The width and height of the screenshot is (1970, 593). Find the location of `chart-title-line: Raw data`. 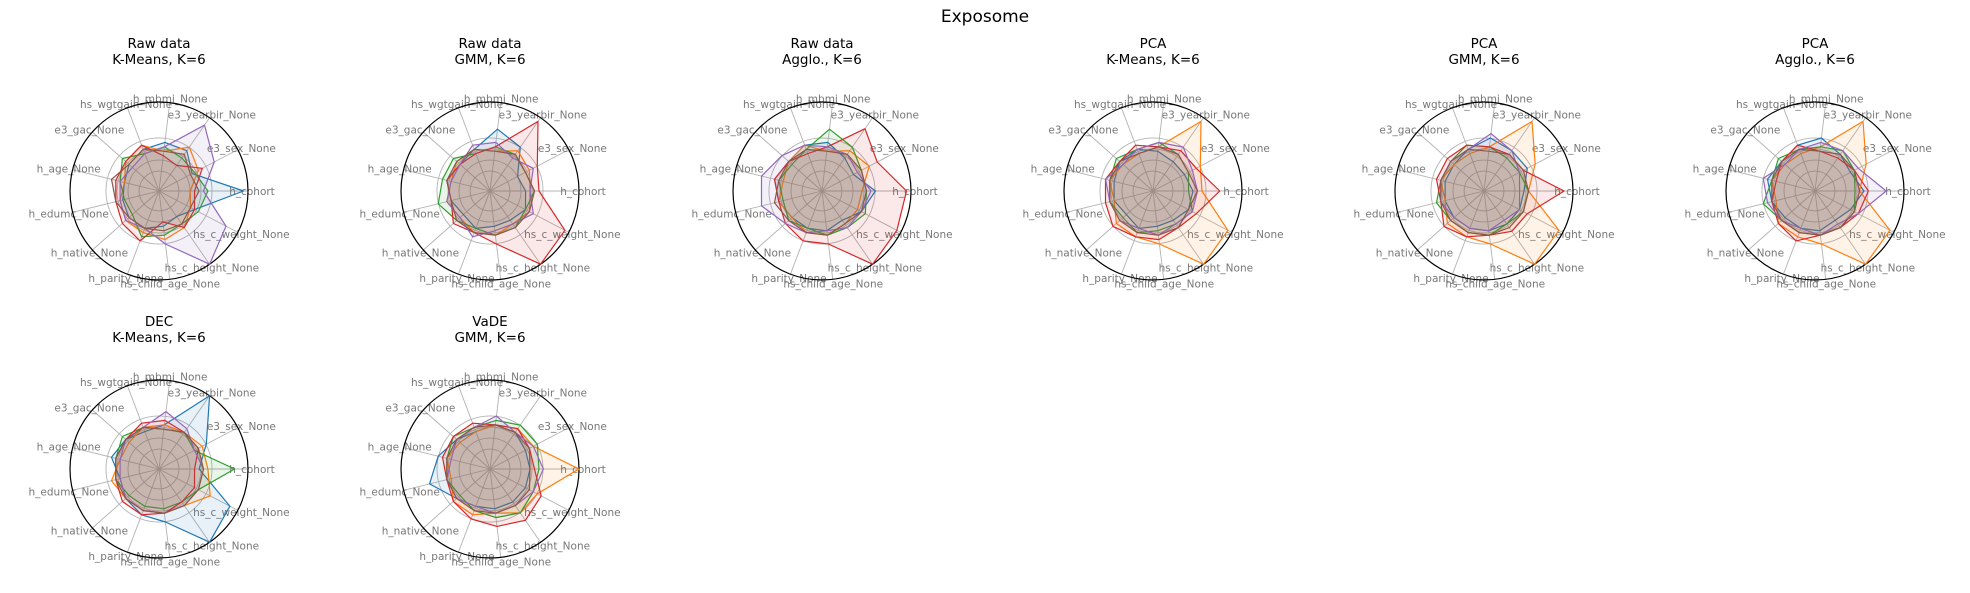

chart-title-line: Raw data is located at coordinates (821, 44).